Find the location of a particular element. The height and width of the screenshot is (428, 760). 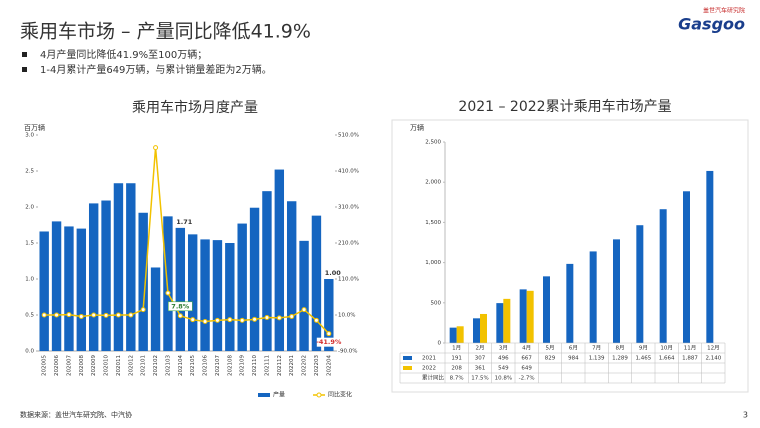

y-tick-label: 3.0 is located at coordinates (29, 136).